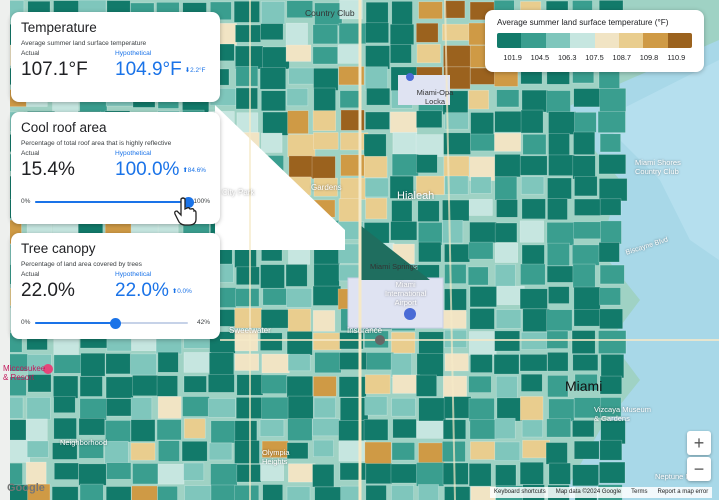 Image resolution: width=719 pixels, height=500 pixels. Describe the element at coordinates (64, 127) in the screenshot. I see `card-title: Cool roof area` at that location.